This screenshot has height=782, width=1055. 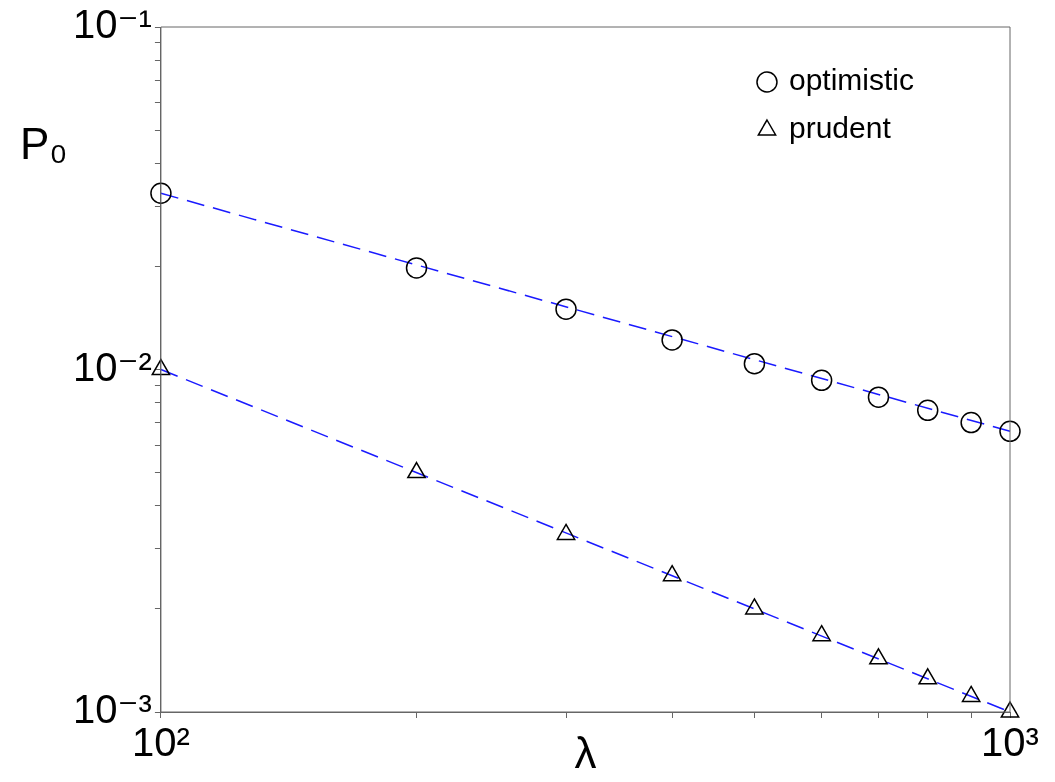 What do you see at coordinates (112, 366) in the screenshot?
I see `y-tick-label: 10⁻²` at bounding box center [112, 366].